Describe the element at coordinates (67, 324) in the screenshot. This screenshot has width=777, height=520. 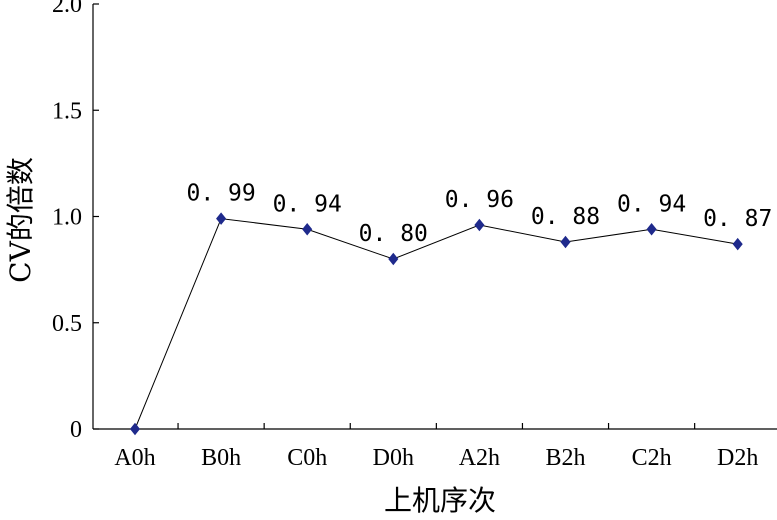
I see `y-tick-label: 0.5` at that location.